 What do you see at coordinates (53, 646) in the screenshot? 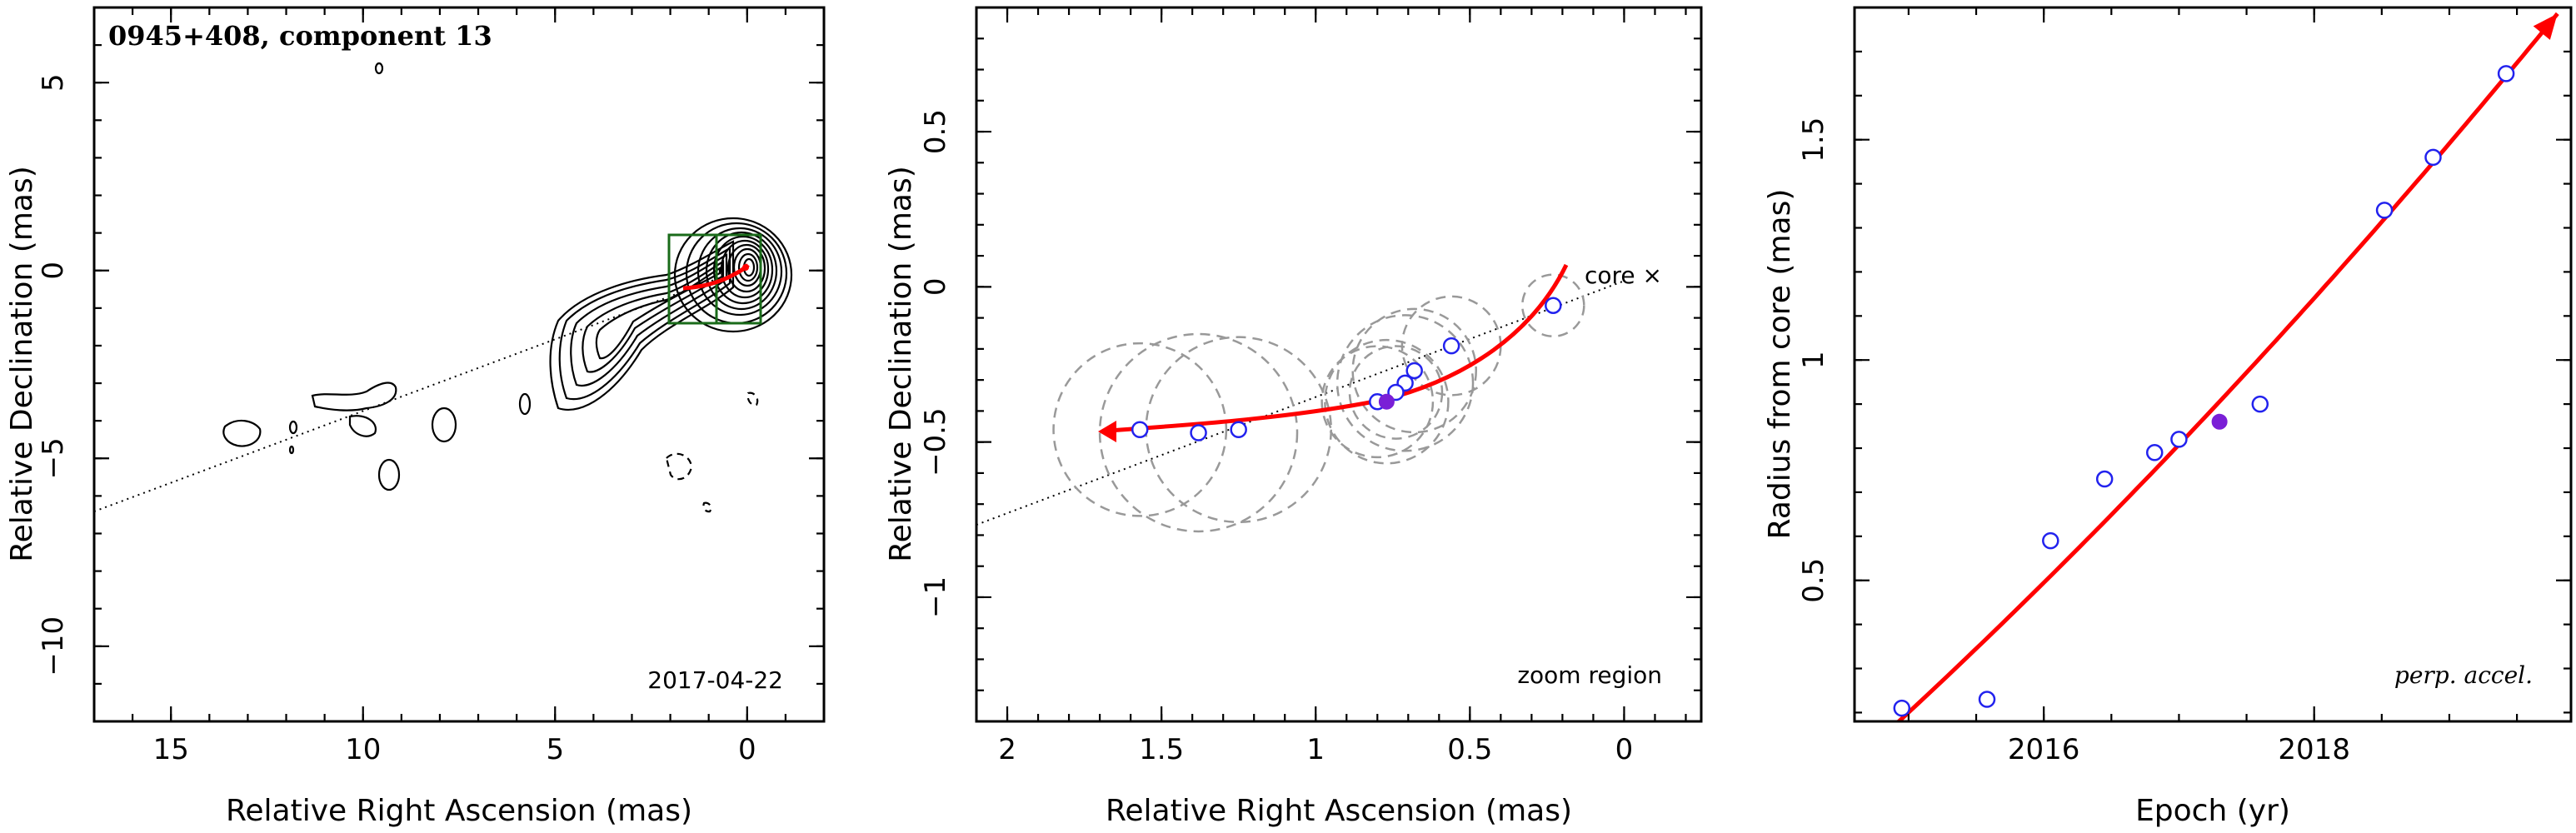
I see `left-y-tick-label: −10` at bounding box center [53, 646].